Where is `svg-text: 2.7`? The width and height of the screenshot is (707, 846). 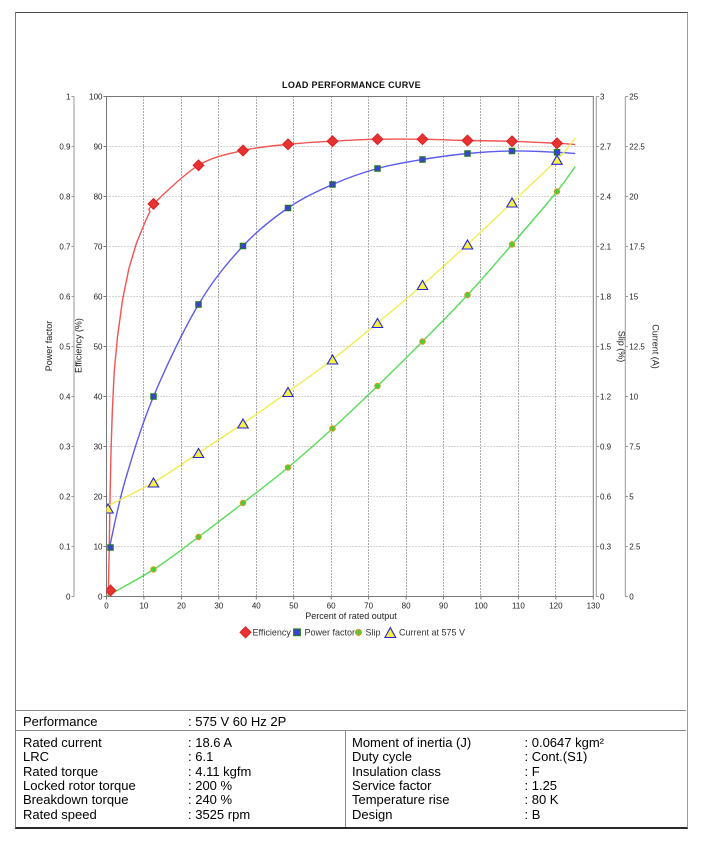 svg-text: 2.7 is located at coordinates (606, 146).